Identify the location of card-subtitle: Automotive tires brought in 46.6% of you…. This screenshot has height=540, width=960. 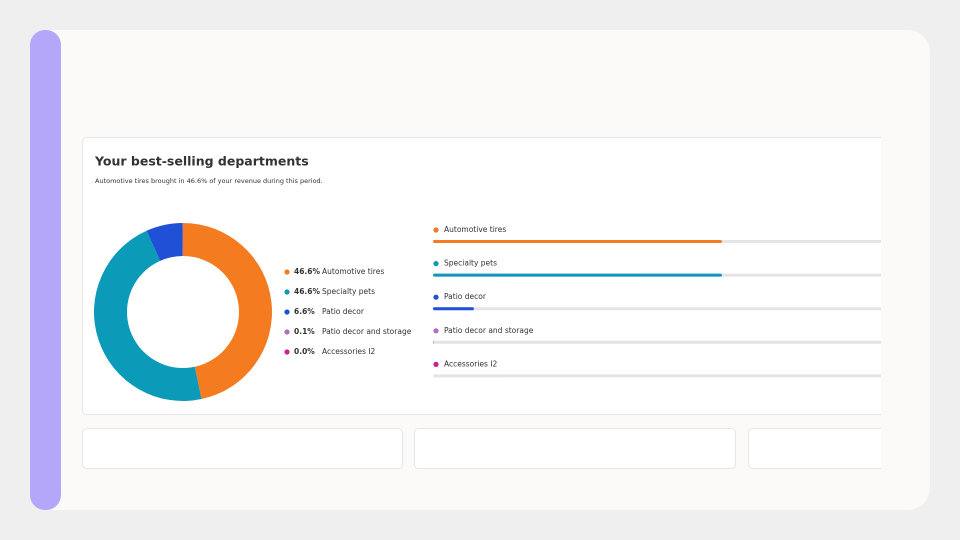
(209, 181).